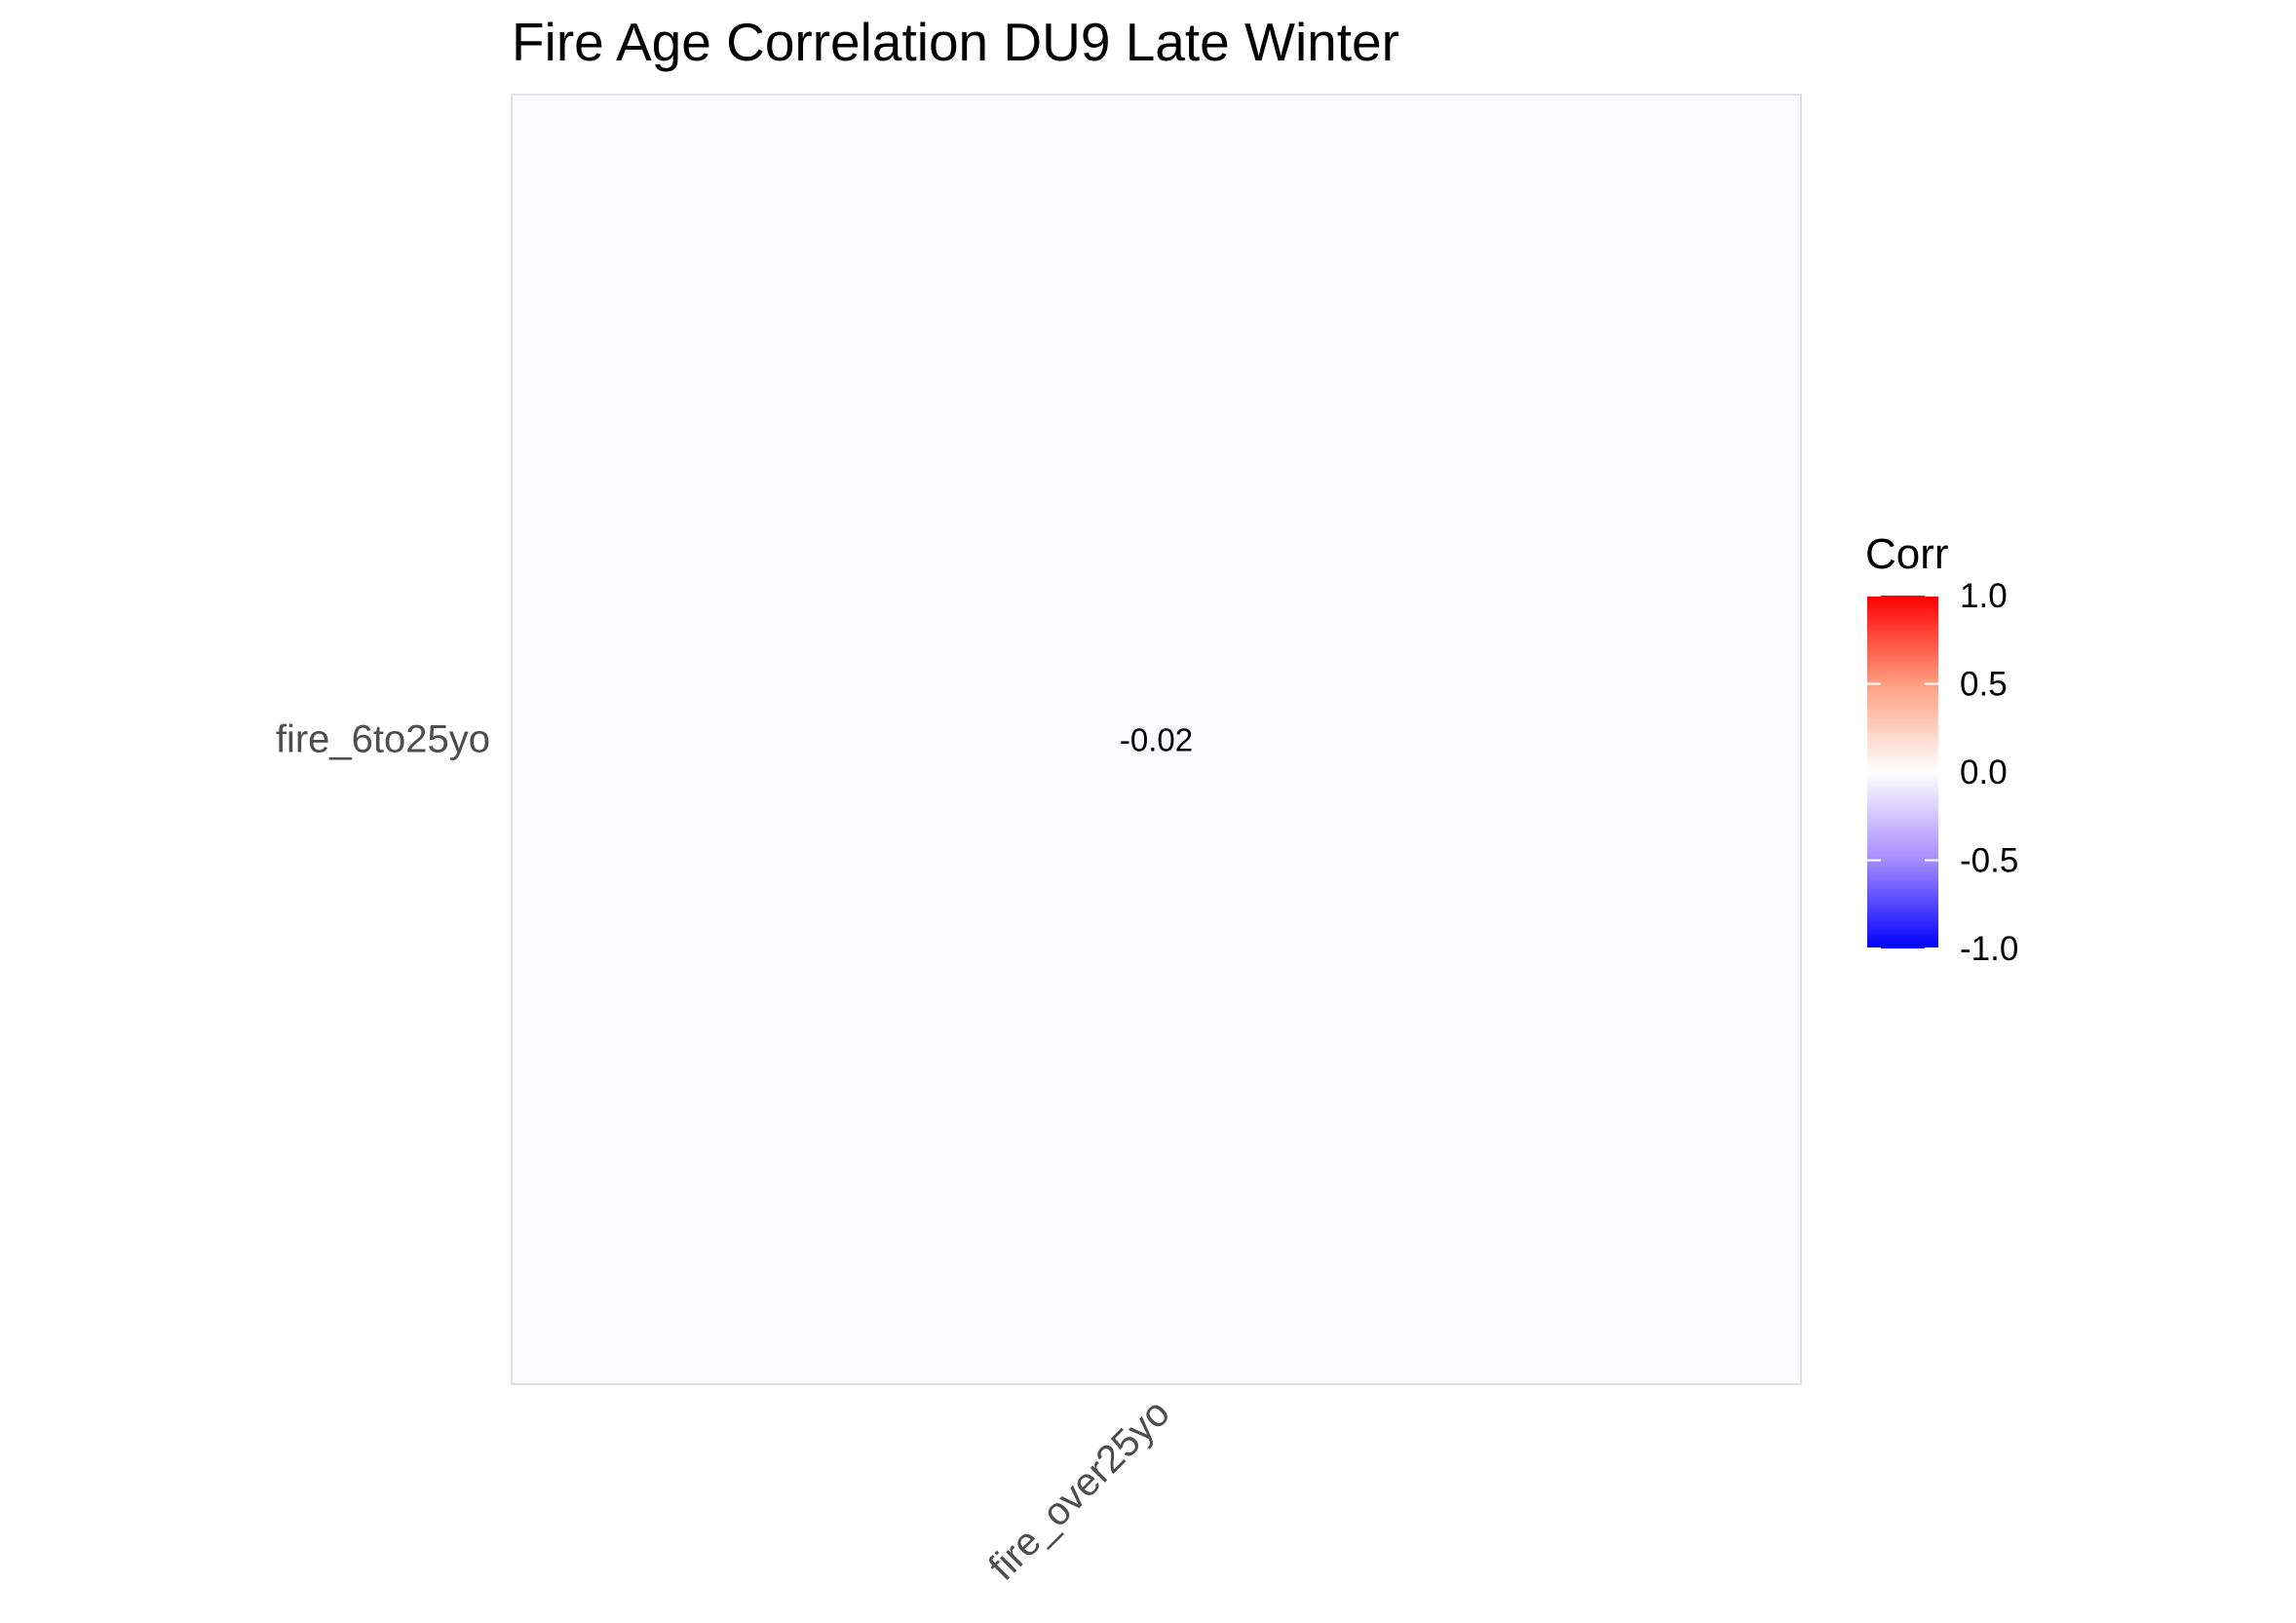 The width and height of the screenshot is (2296, 1623). What do you see at coordinates (1989, 861) in the screenshot?
I see `legend-tick-label: -0.5` at bounding box center [1989, 861].